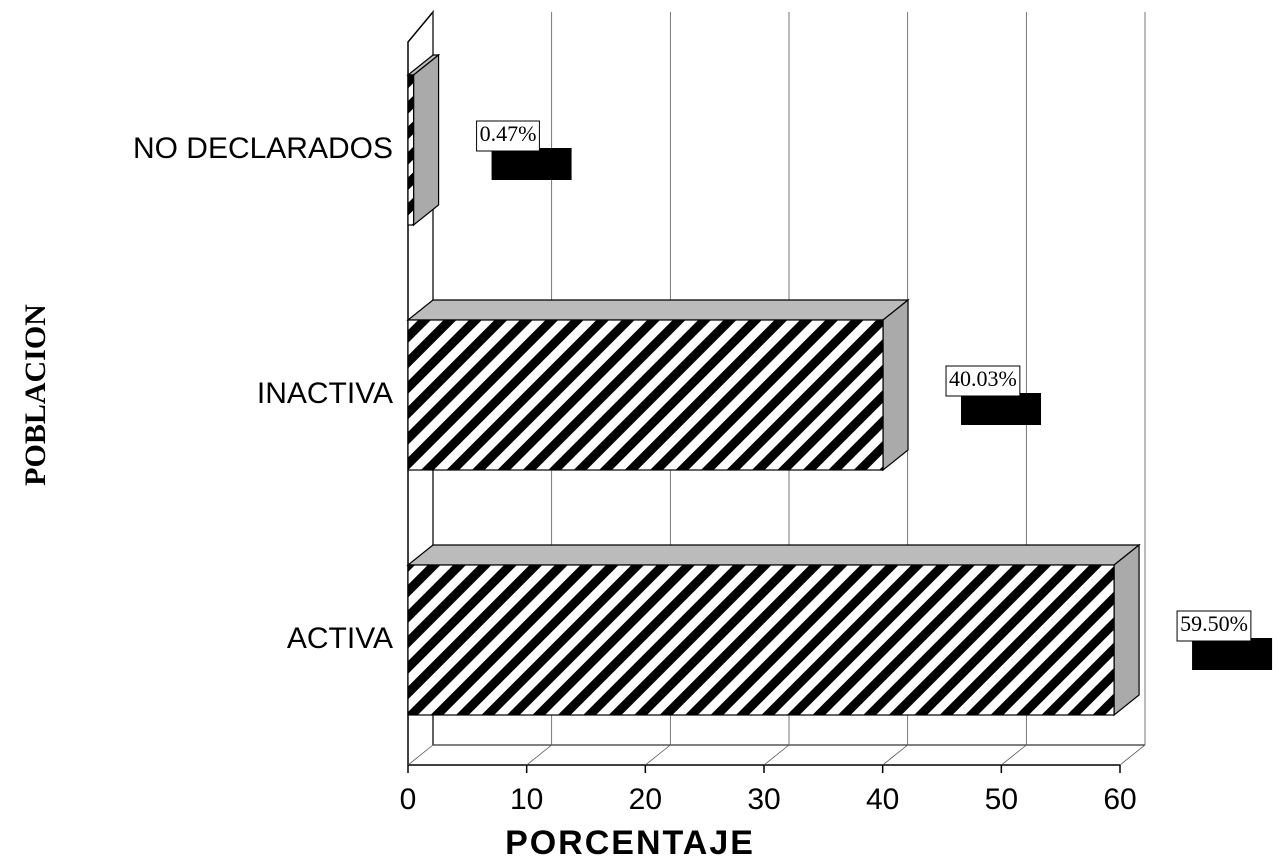  I want to click on value-label: 0.47%, so click(508, 133).